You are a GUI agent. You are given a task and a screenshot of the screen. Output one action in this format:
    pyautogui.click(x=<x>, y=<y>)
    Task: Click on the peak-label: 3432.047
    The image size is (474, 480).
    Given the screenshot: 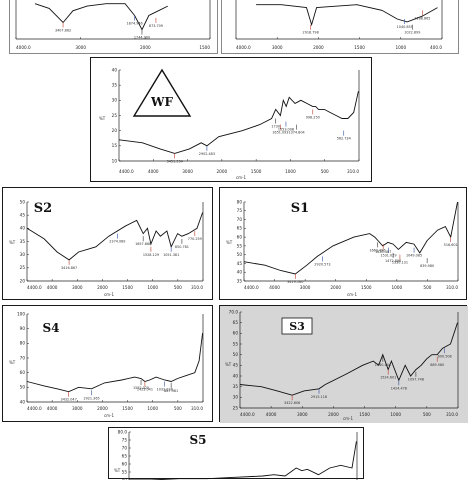 What is the action you would take?
    pyautogui.click(x=69, y=400)
    